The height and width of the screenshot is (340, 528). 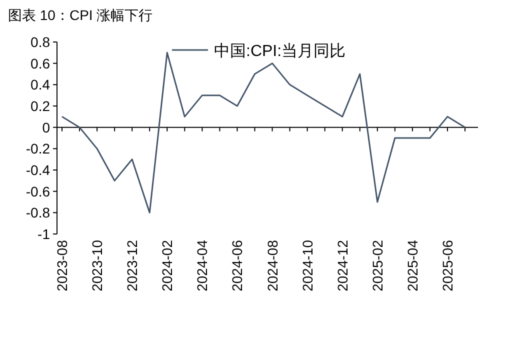 What do you see at coordinates (38, 212) in the screenshot?
I see `y-tick-label: -0.8` at bounding box center [38, 212].